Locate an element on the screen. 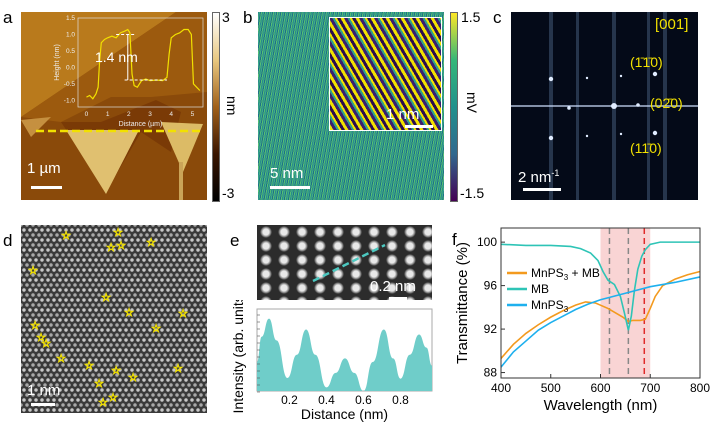  stm-inset-image is located at coordinates (385, 74).